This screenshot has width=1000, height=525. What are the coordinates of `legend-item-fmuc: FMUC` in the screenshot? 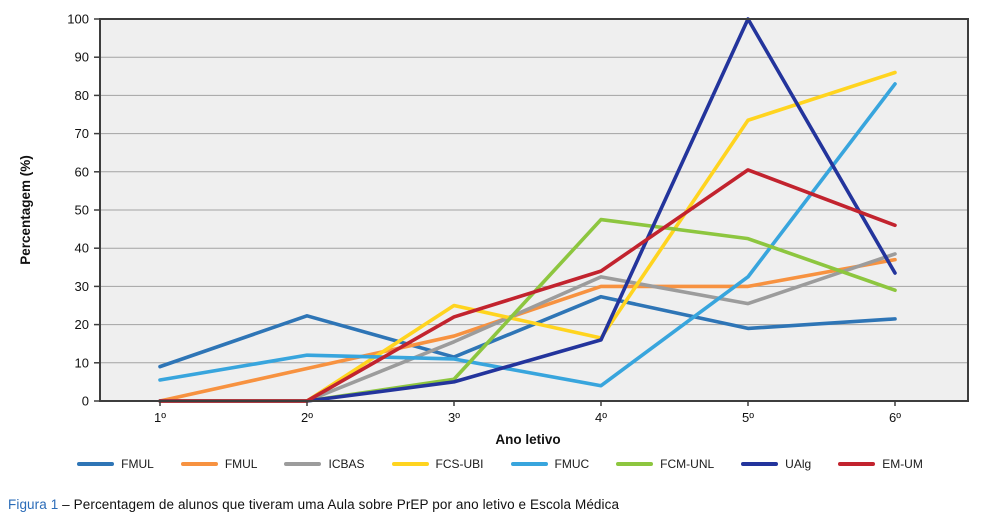 It's located at (550, 464).